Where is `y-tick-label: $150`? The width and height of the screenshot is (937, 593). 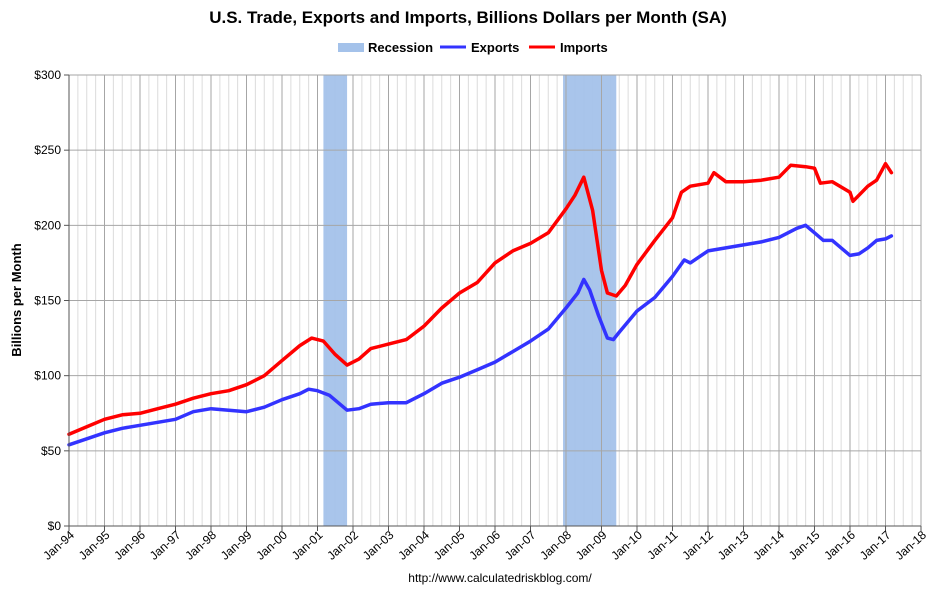
y-tick-label: $150 is located at coordinates (47, 301).